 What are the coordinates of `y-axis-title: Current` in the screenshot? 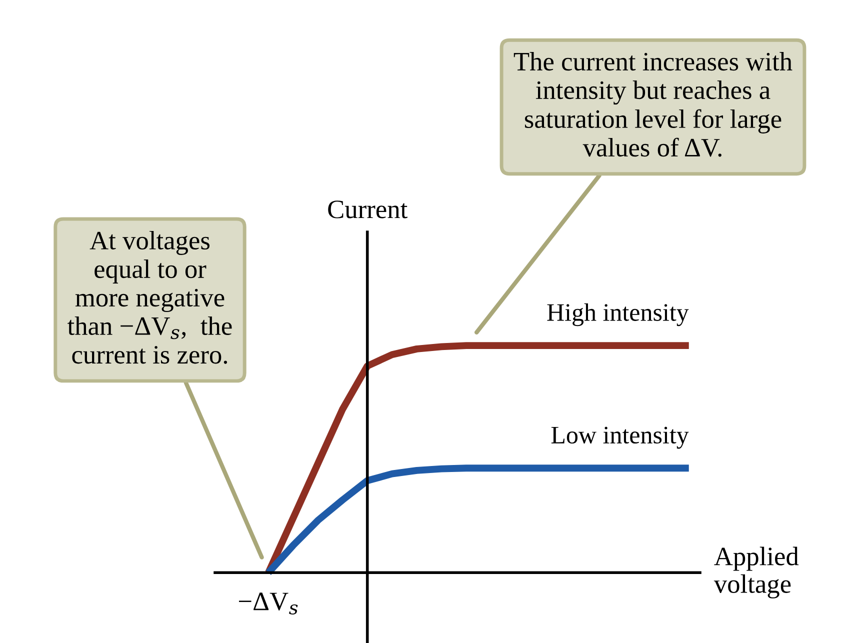 It's located at (368, 209).